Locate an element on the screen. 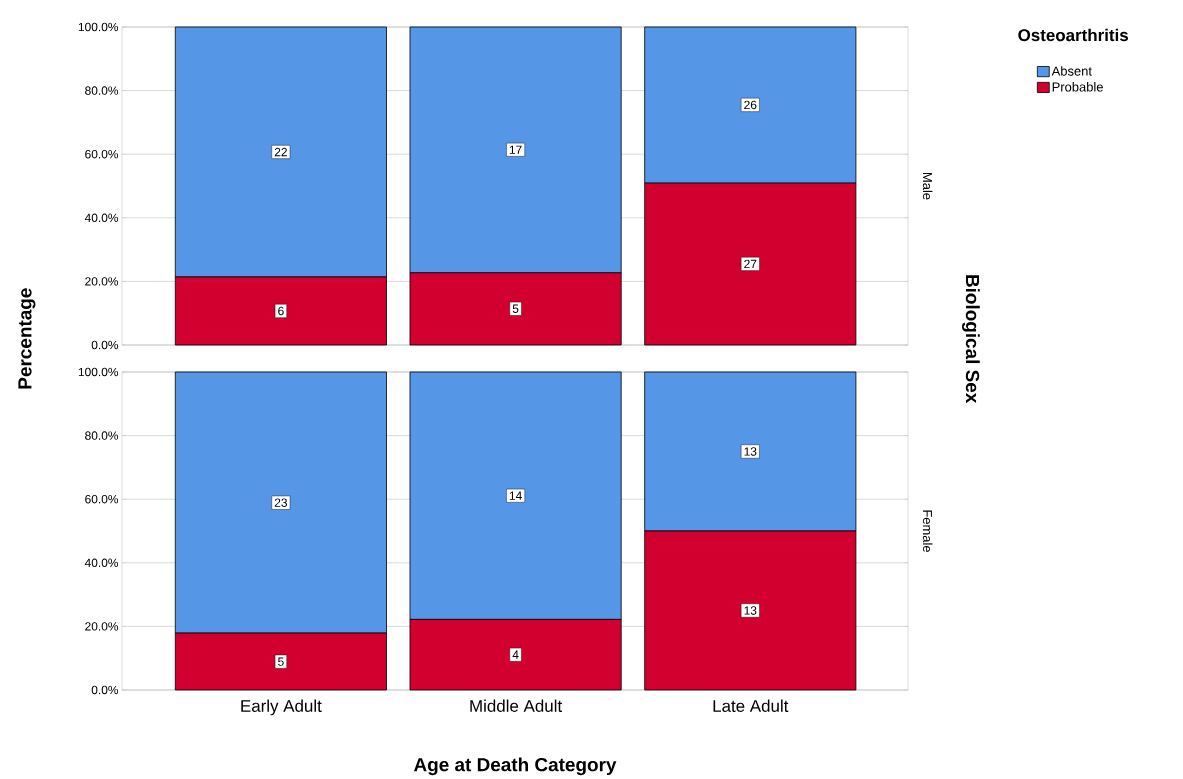 The width and height of the screenshot is (1183, 779). x-axis-title: Age at Death Category is located at coordinates (515, 766).